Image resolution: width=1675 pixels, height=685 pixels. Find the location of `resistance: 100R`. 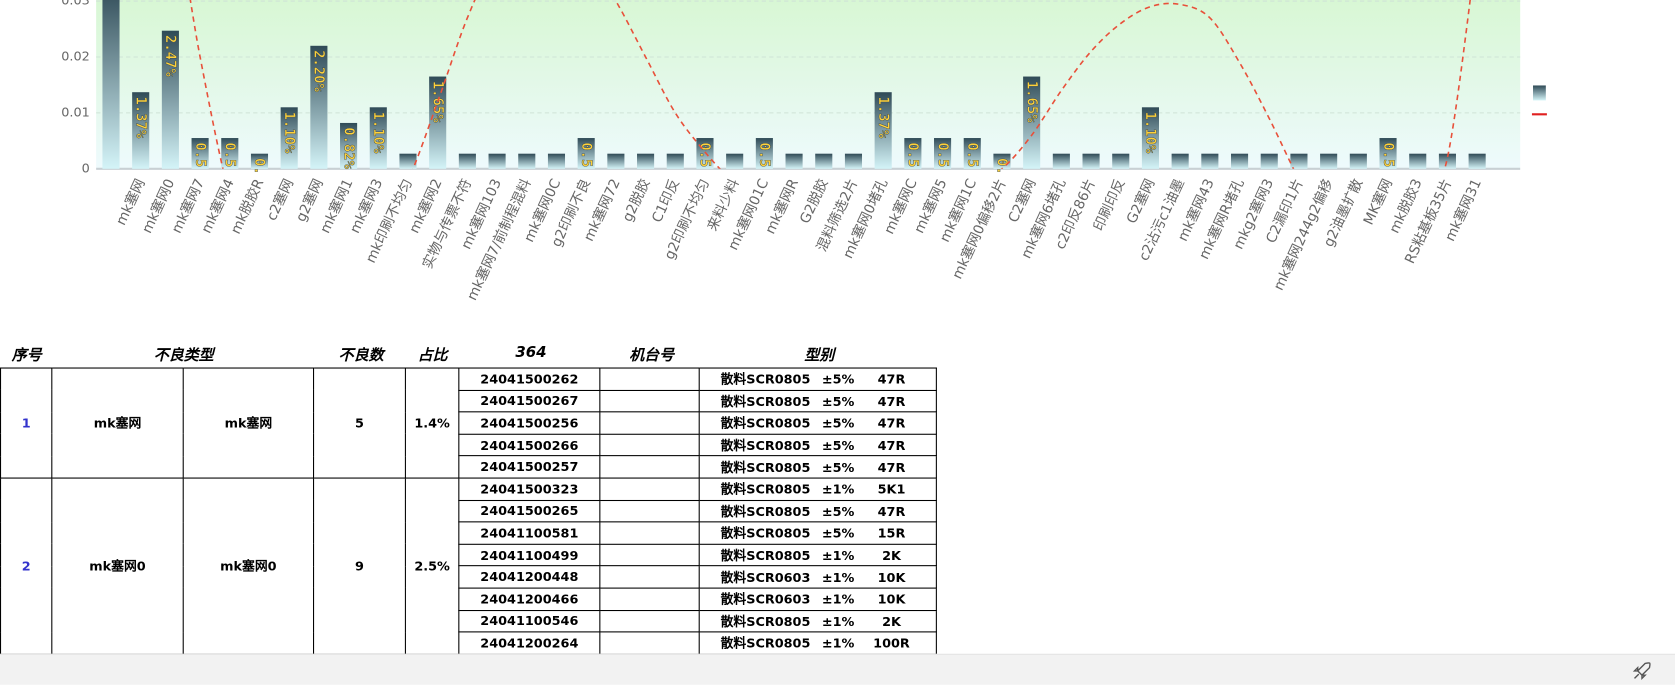

resistance: 100R is located at coordinates (891, 644).